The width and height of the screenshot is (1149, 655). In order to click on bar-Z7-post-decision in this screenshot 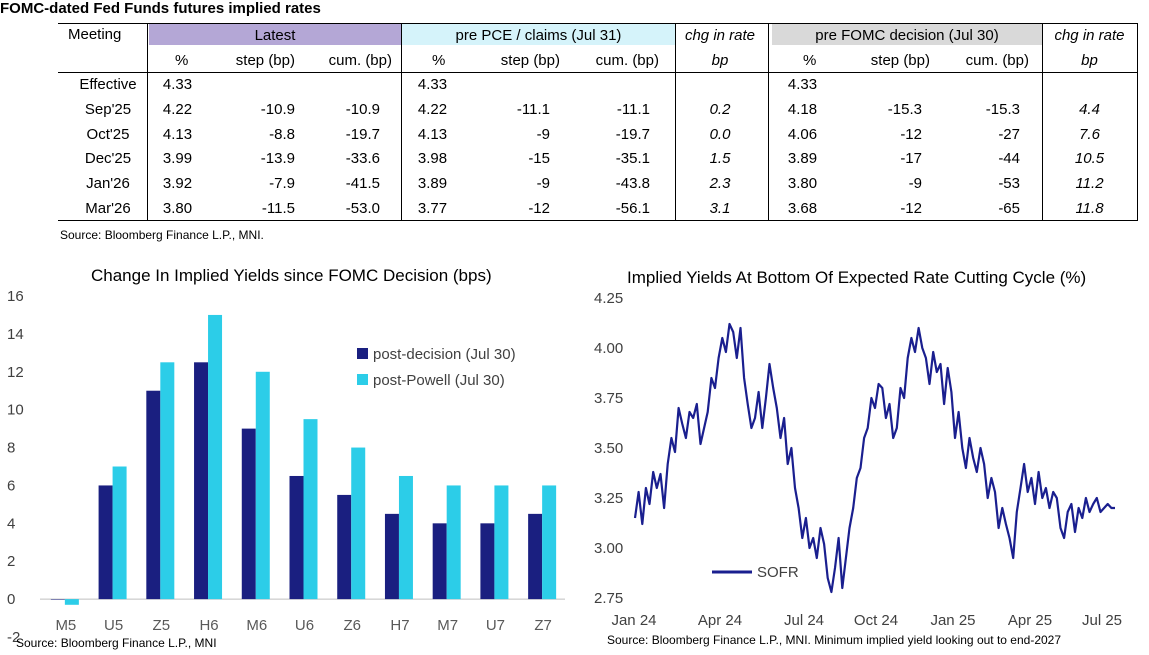, I will do `click(535, 556)`.